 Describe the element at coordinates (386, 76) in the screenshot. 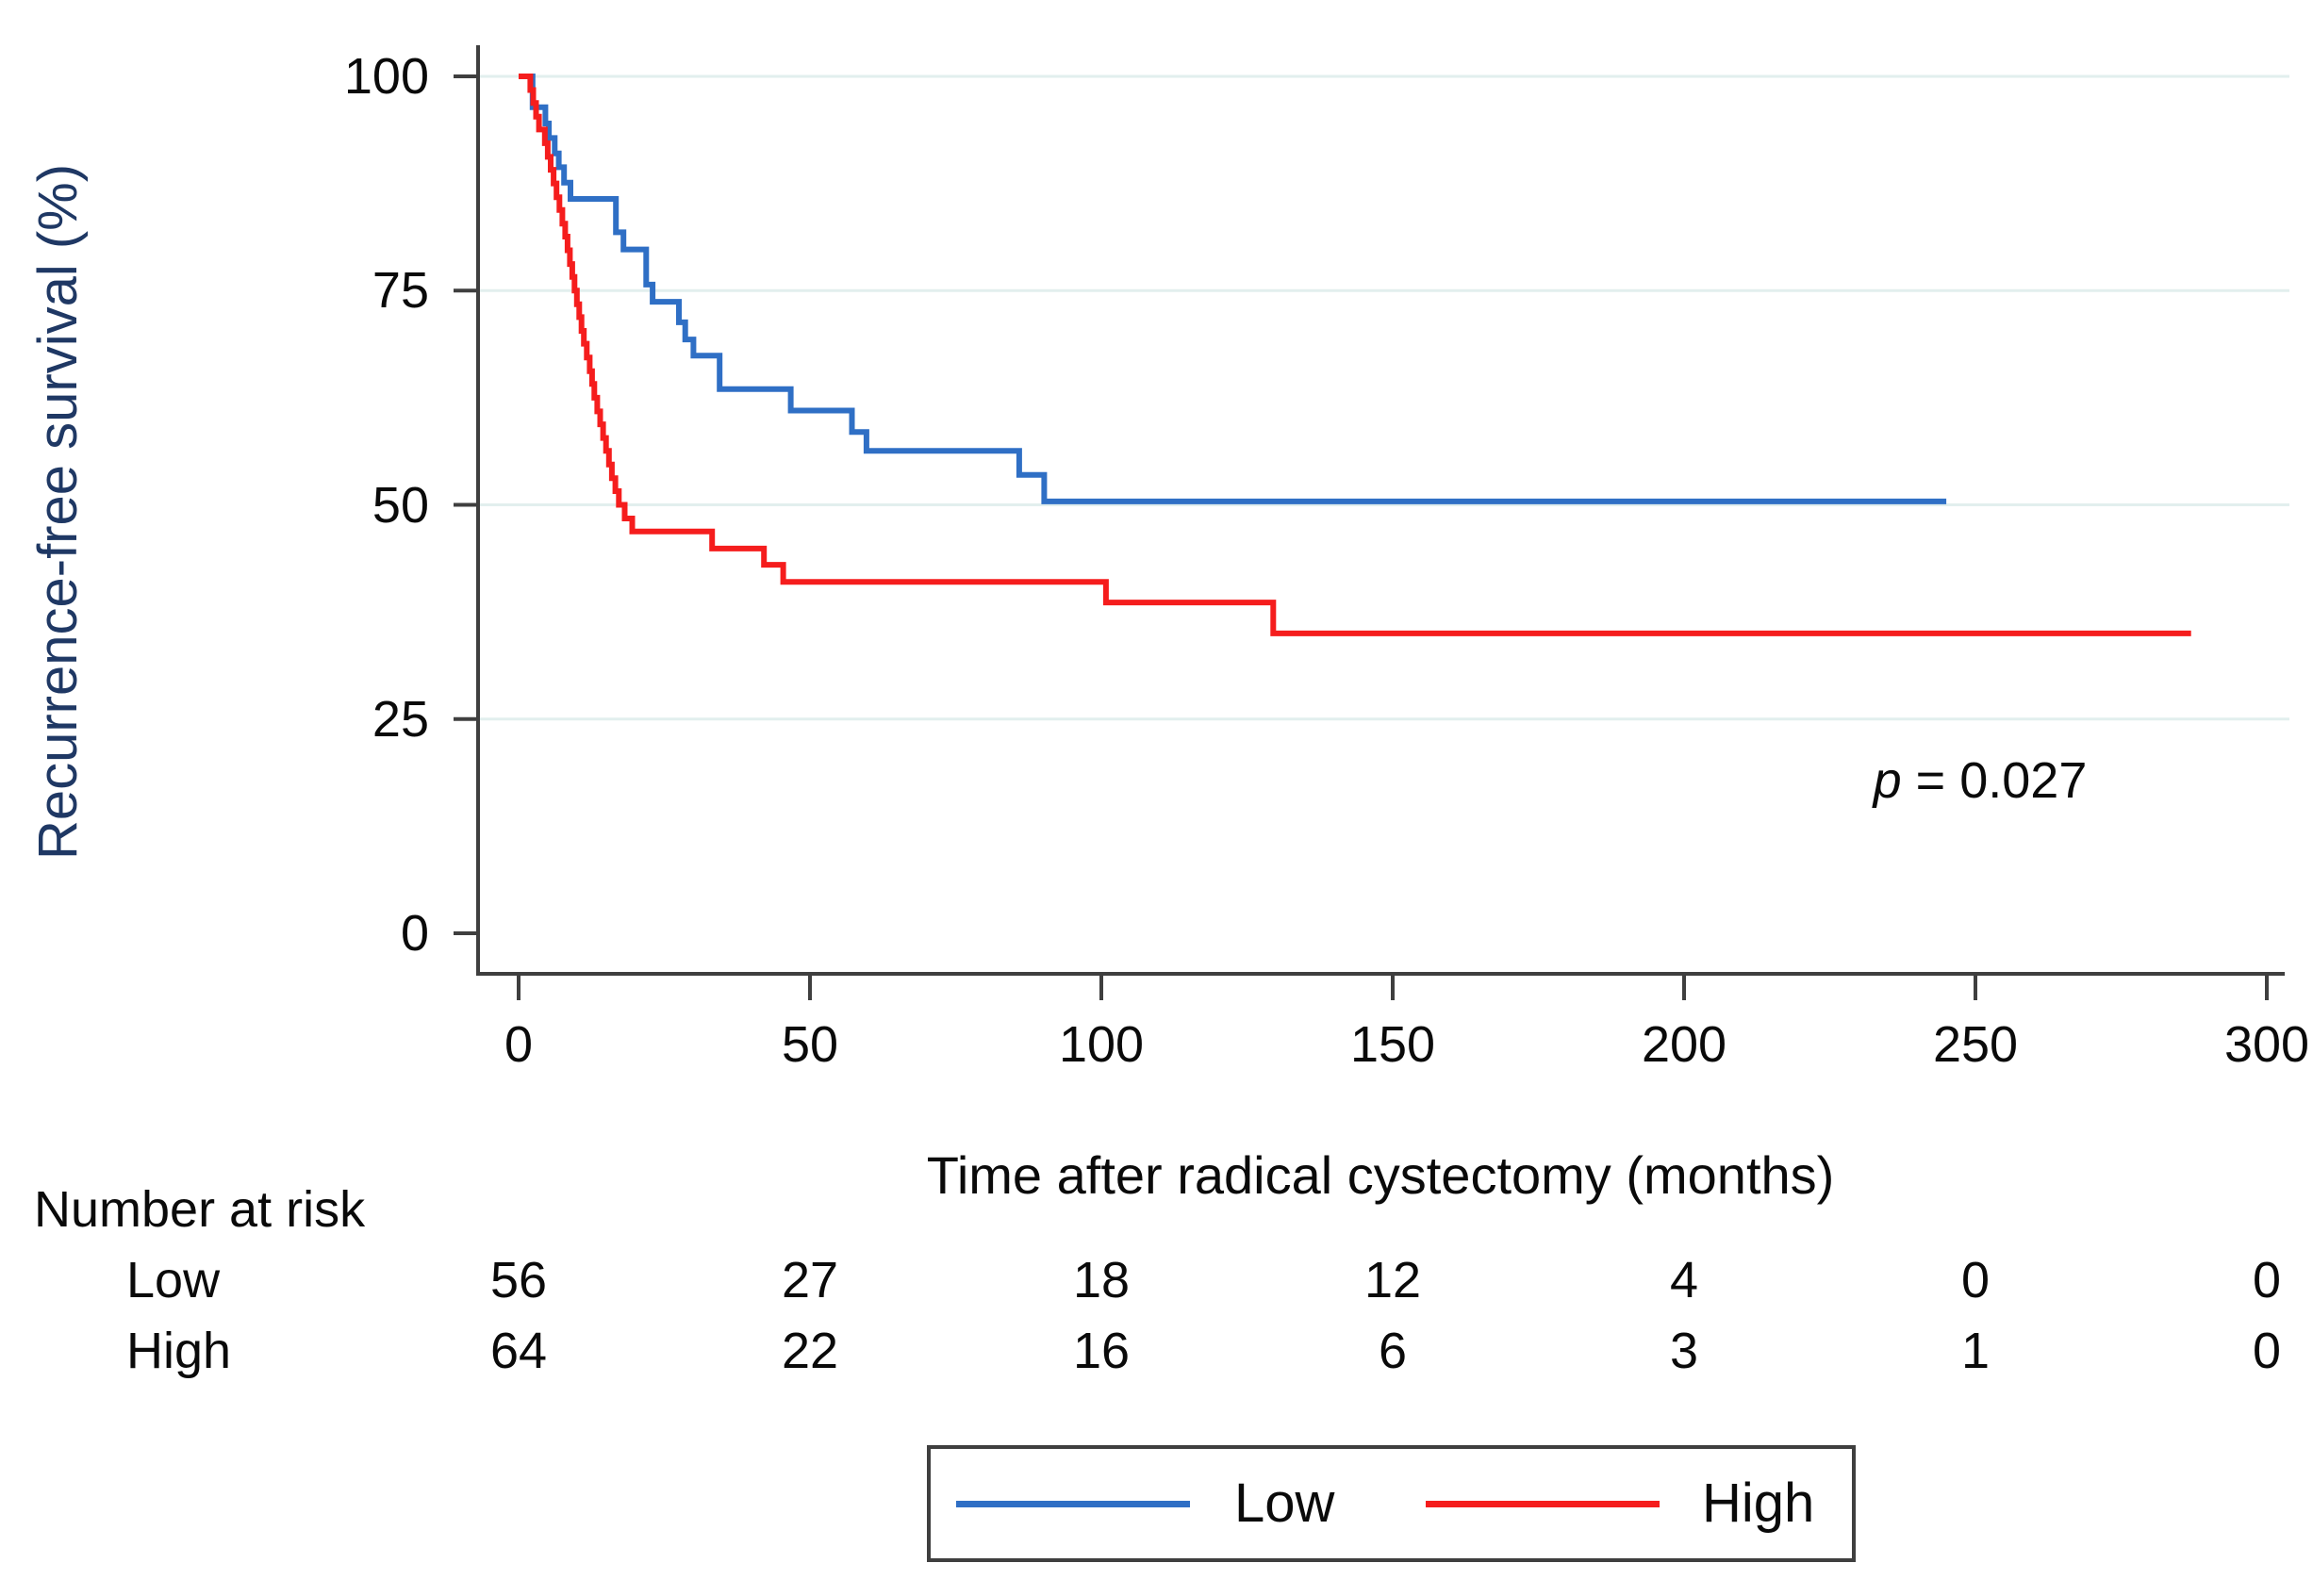

I see `y-tick-label-100: 100` at that location.